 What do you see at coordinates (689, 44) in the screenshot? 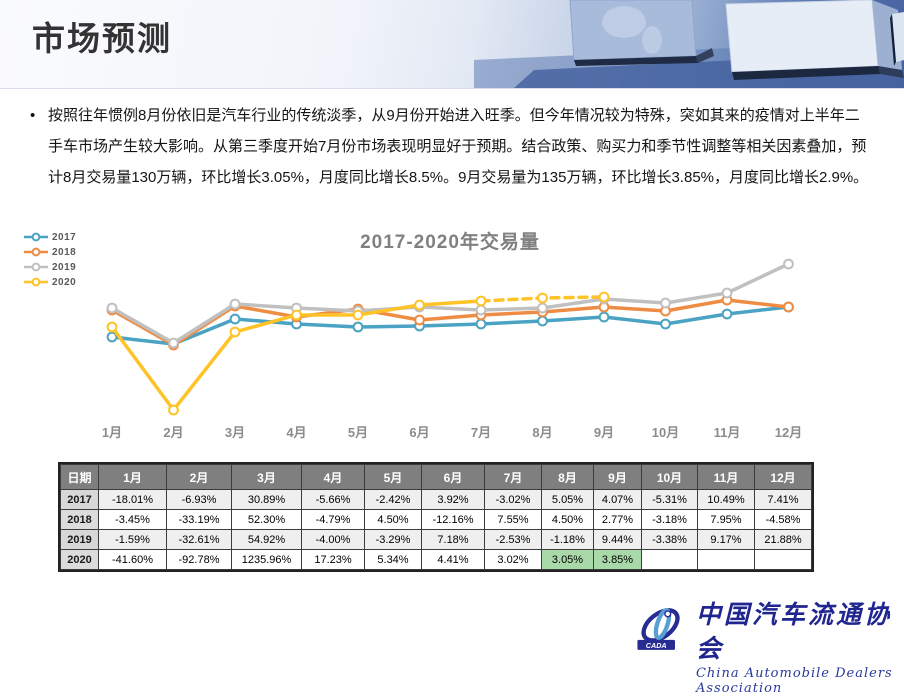
I see `decorative-cubes-image` at bounding box center [689, 44].